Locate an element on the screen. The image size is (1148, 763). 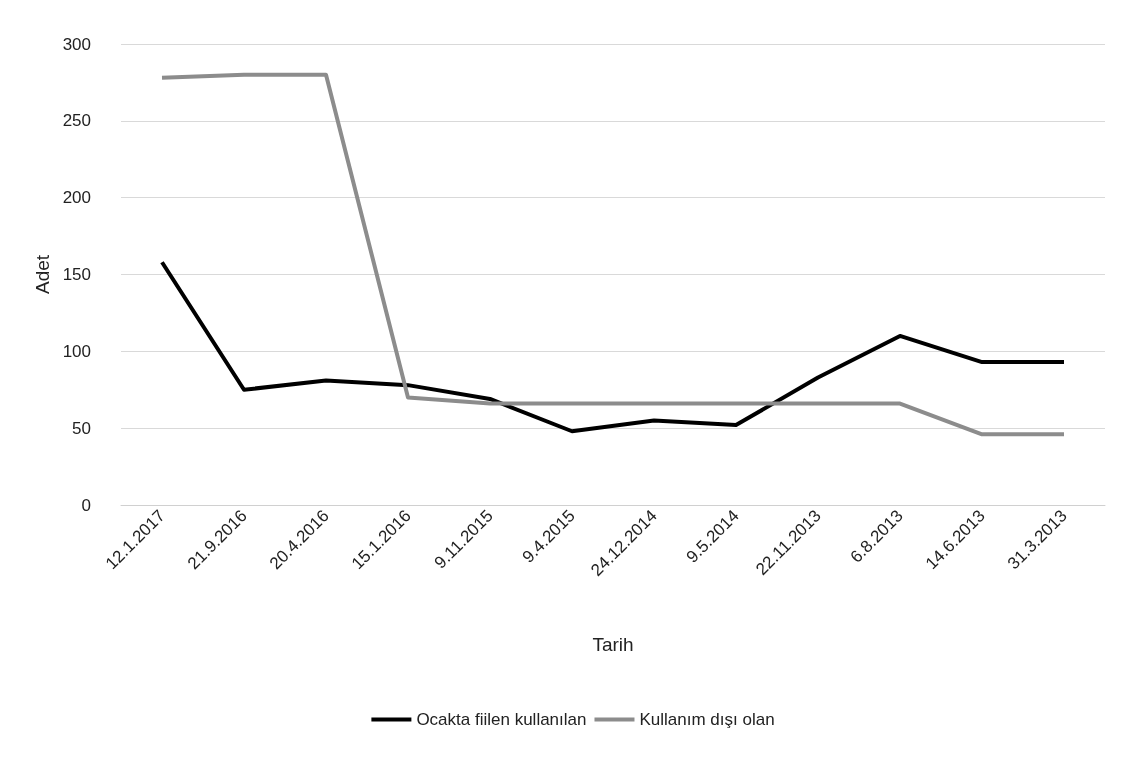
y-tick-label: 300 is located at coordinates (76, 44).